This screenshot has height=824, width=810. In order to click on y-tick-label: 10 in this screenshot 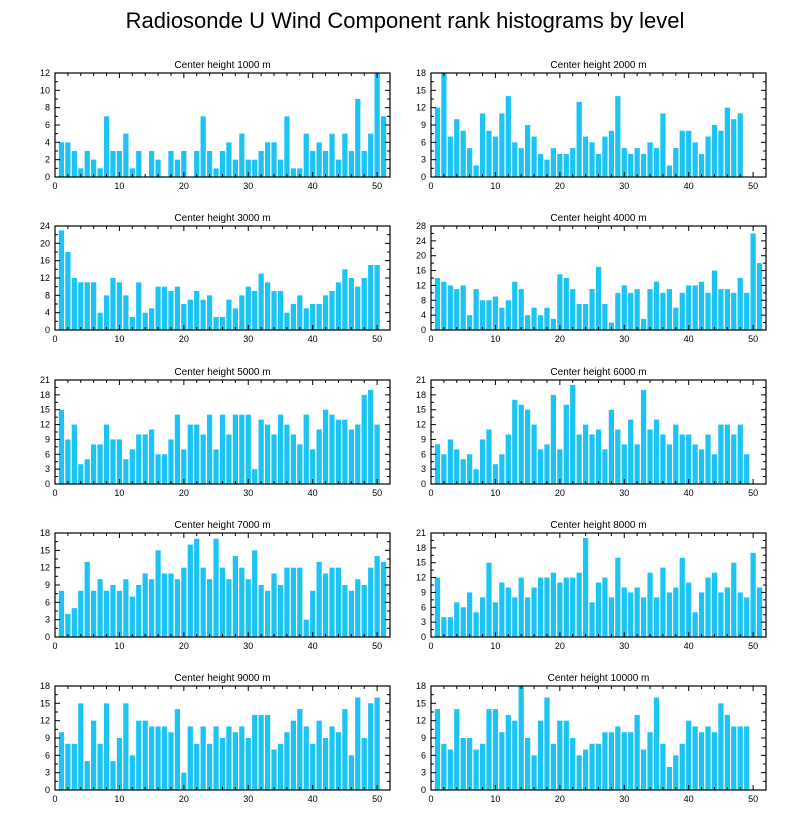, I will do `click(45, 90)`.